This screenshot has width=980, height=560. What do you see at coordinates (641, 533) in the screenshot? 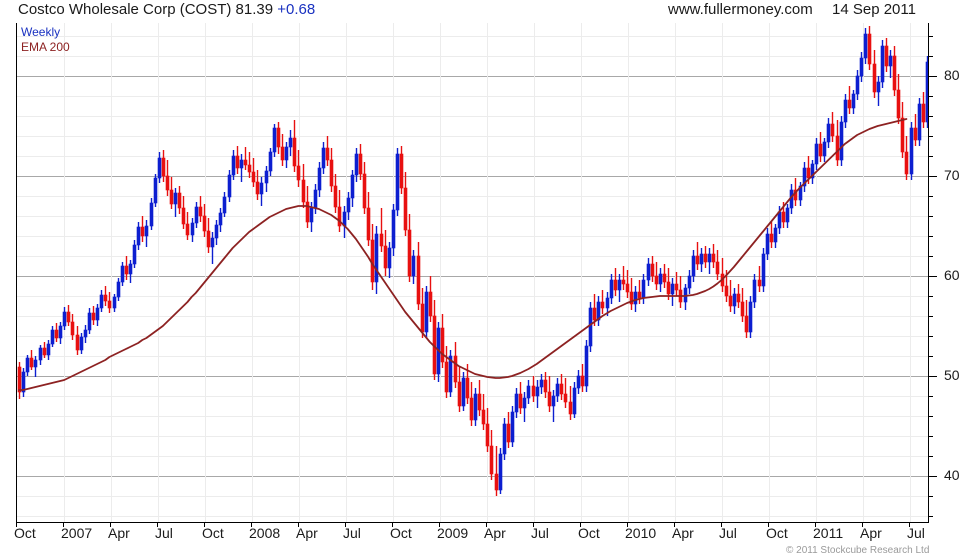
I see `x-axis-tick-label: 2010` at bounding box center [641, 533].